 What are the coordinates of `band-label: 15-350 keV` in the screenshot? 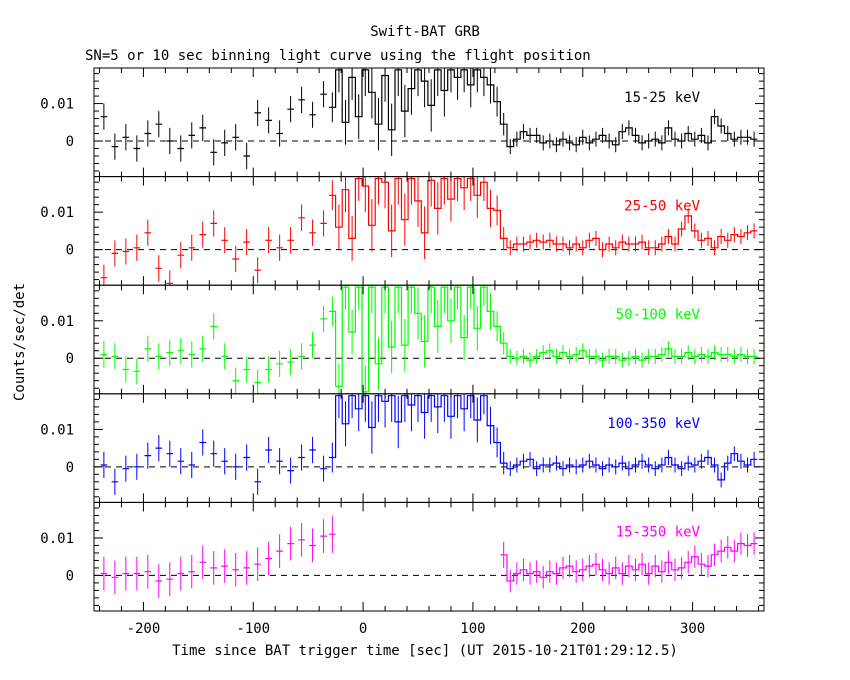 It's located at (658, 532).